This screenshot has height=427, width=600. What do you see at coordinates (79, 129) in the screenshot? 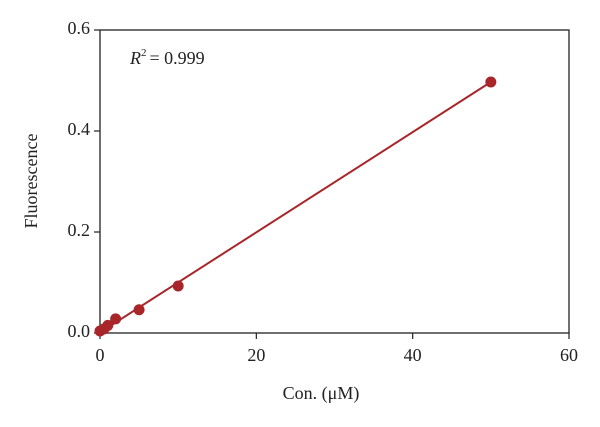
I see `y-tick-label: 0.4` at bounding box center [79, 129].